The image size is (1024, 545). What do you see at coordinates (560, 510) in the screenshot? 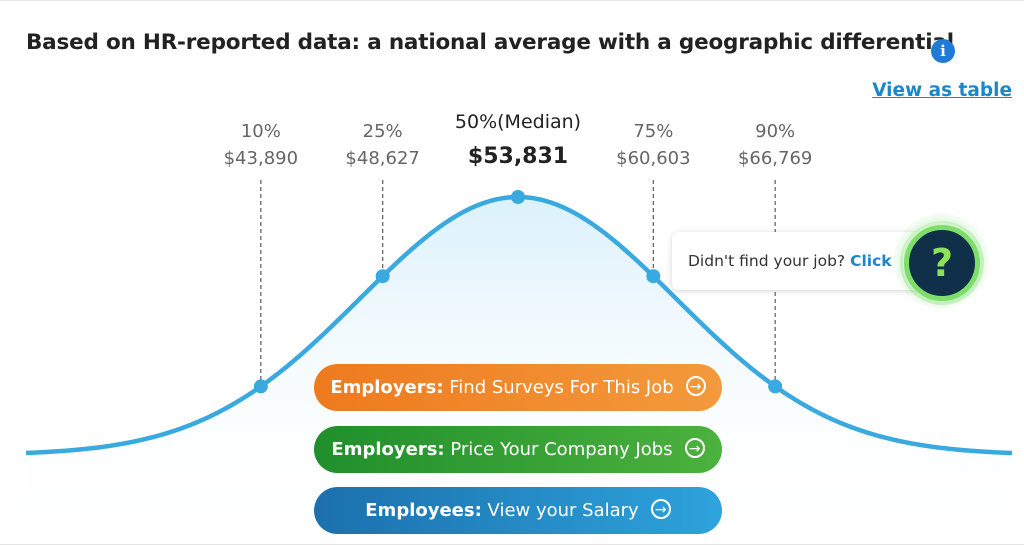
I see `button-label: View your Salary` at bounding box center [560, 510].